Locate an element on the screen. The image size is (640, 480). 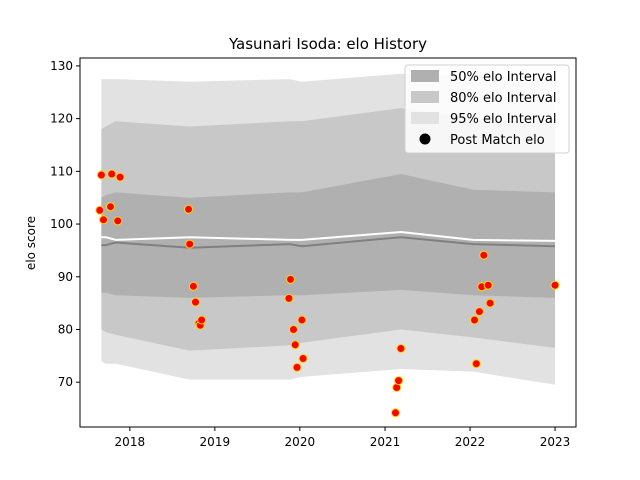
x-tick-label: 2019 is located at coordinates (215, 442).